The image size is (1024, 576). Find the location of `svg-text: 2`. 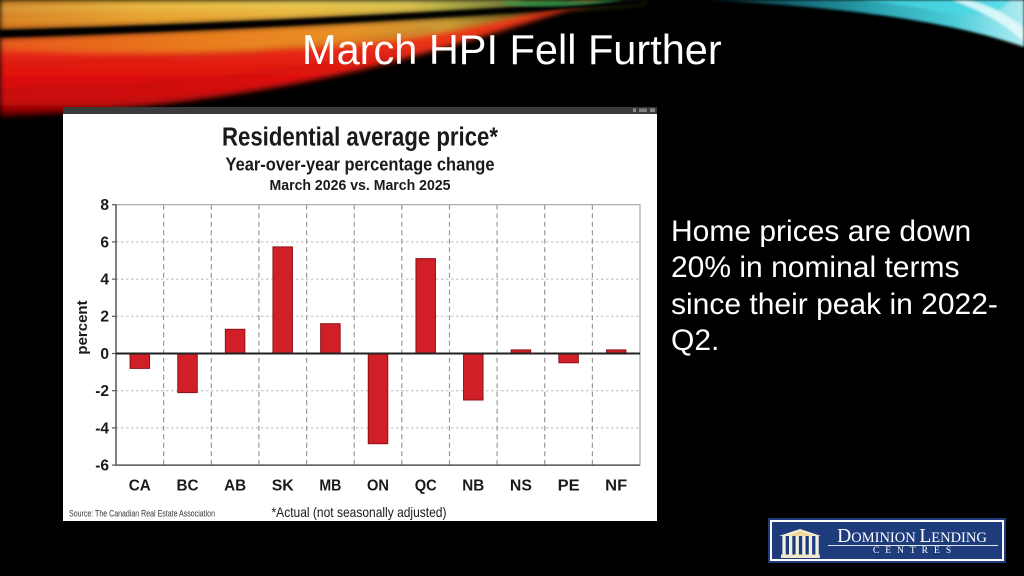

svg-text: 2 is located at coordinates (104, 316).